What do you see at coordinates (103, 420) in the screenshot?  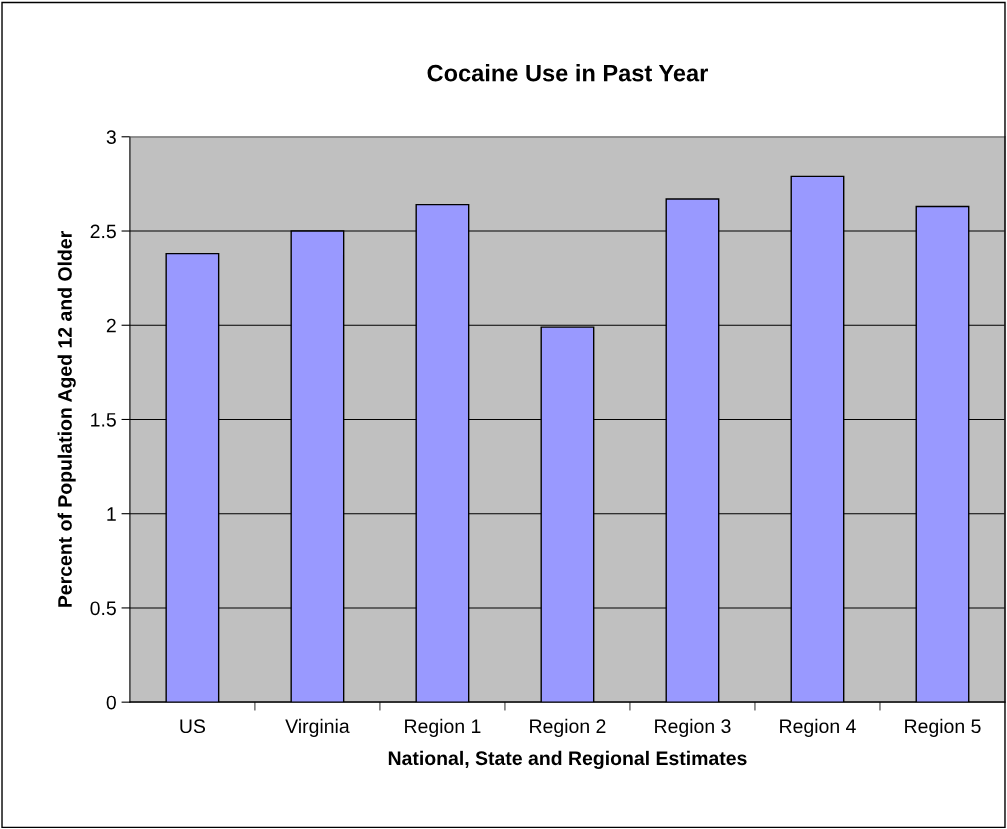 I see `y-tick-label: 1.5` at bounding box center [103, 420].